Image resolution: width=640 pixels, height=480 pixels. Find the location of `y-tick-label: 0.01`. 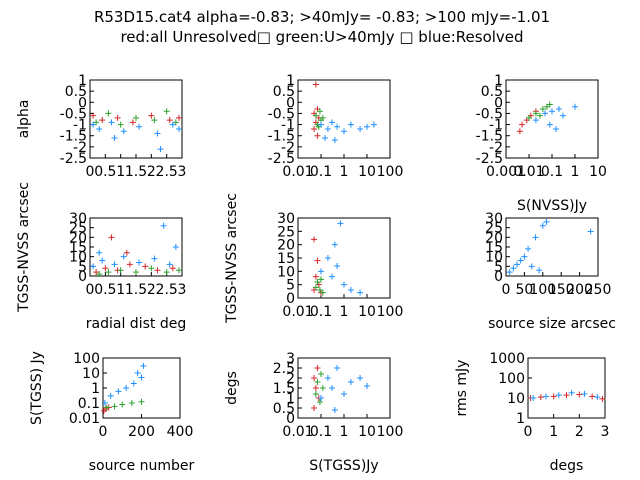

y-tick-label: 0.01 is located at coordinates (84, 419).